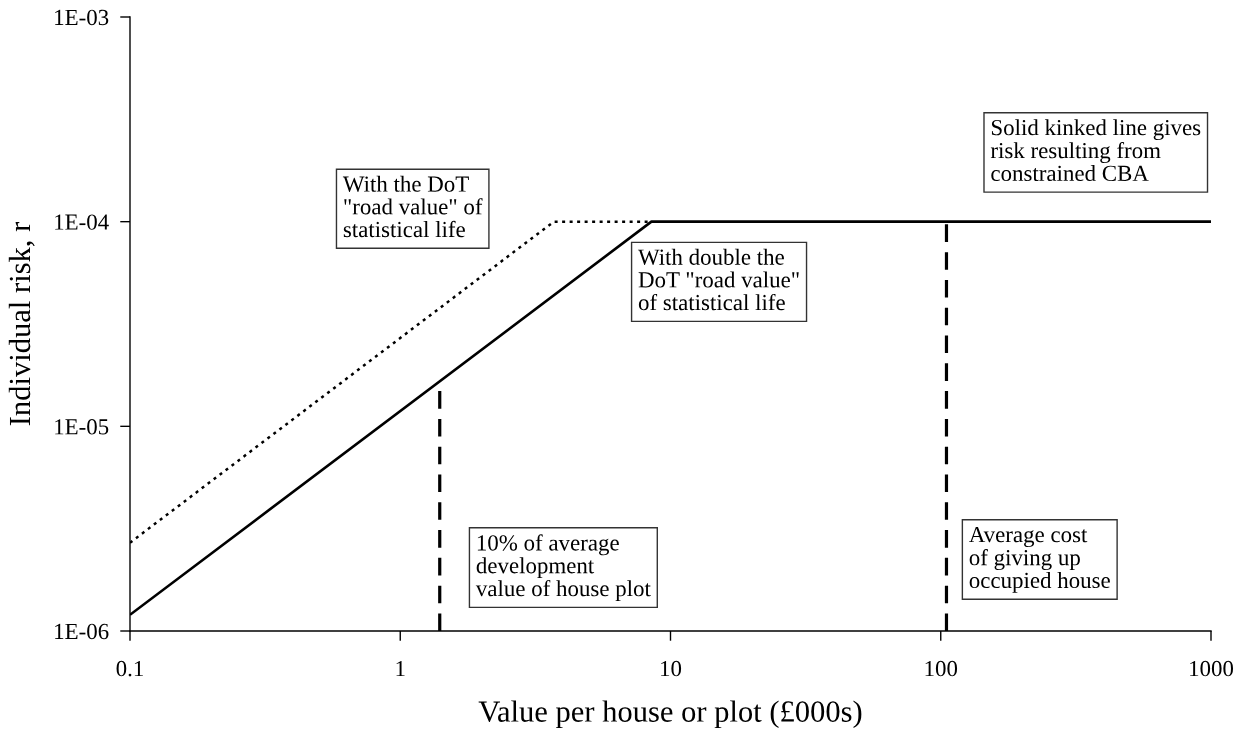 The height and width of the screenshot is (742, 1249). I want to click on y-tick-label: 1E-06, so click(82, 631).